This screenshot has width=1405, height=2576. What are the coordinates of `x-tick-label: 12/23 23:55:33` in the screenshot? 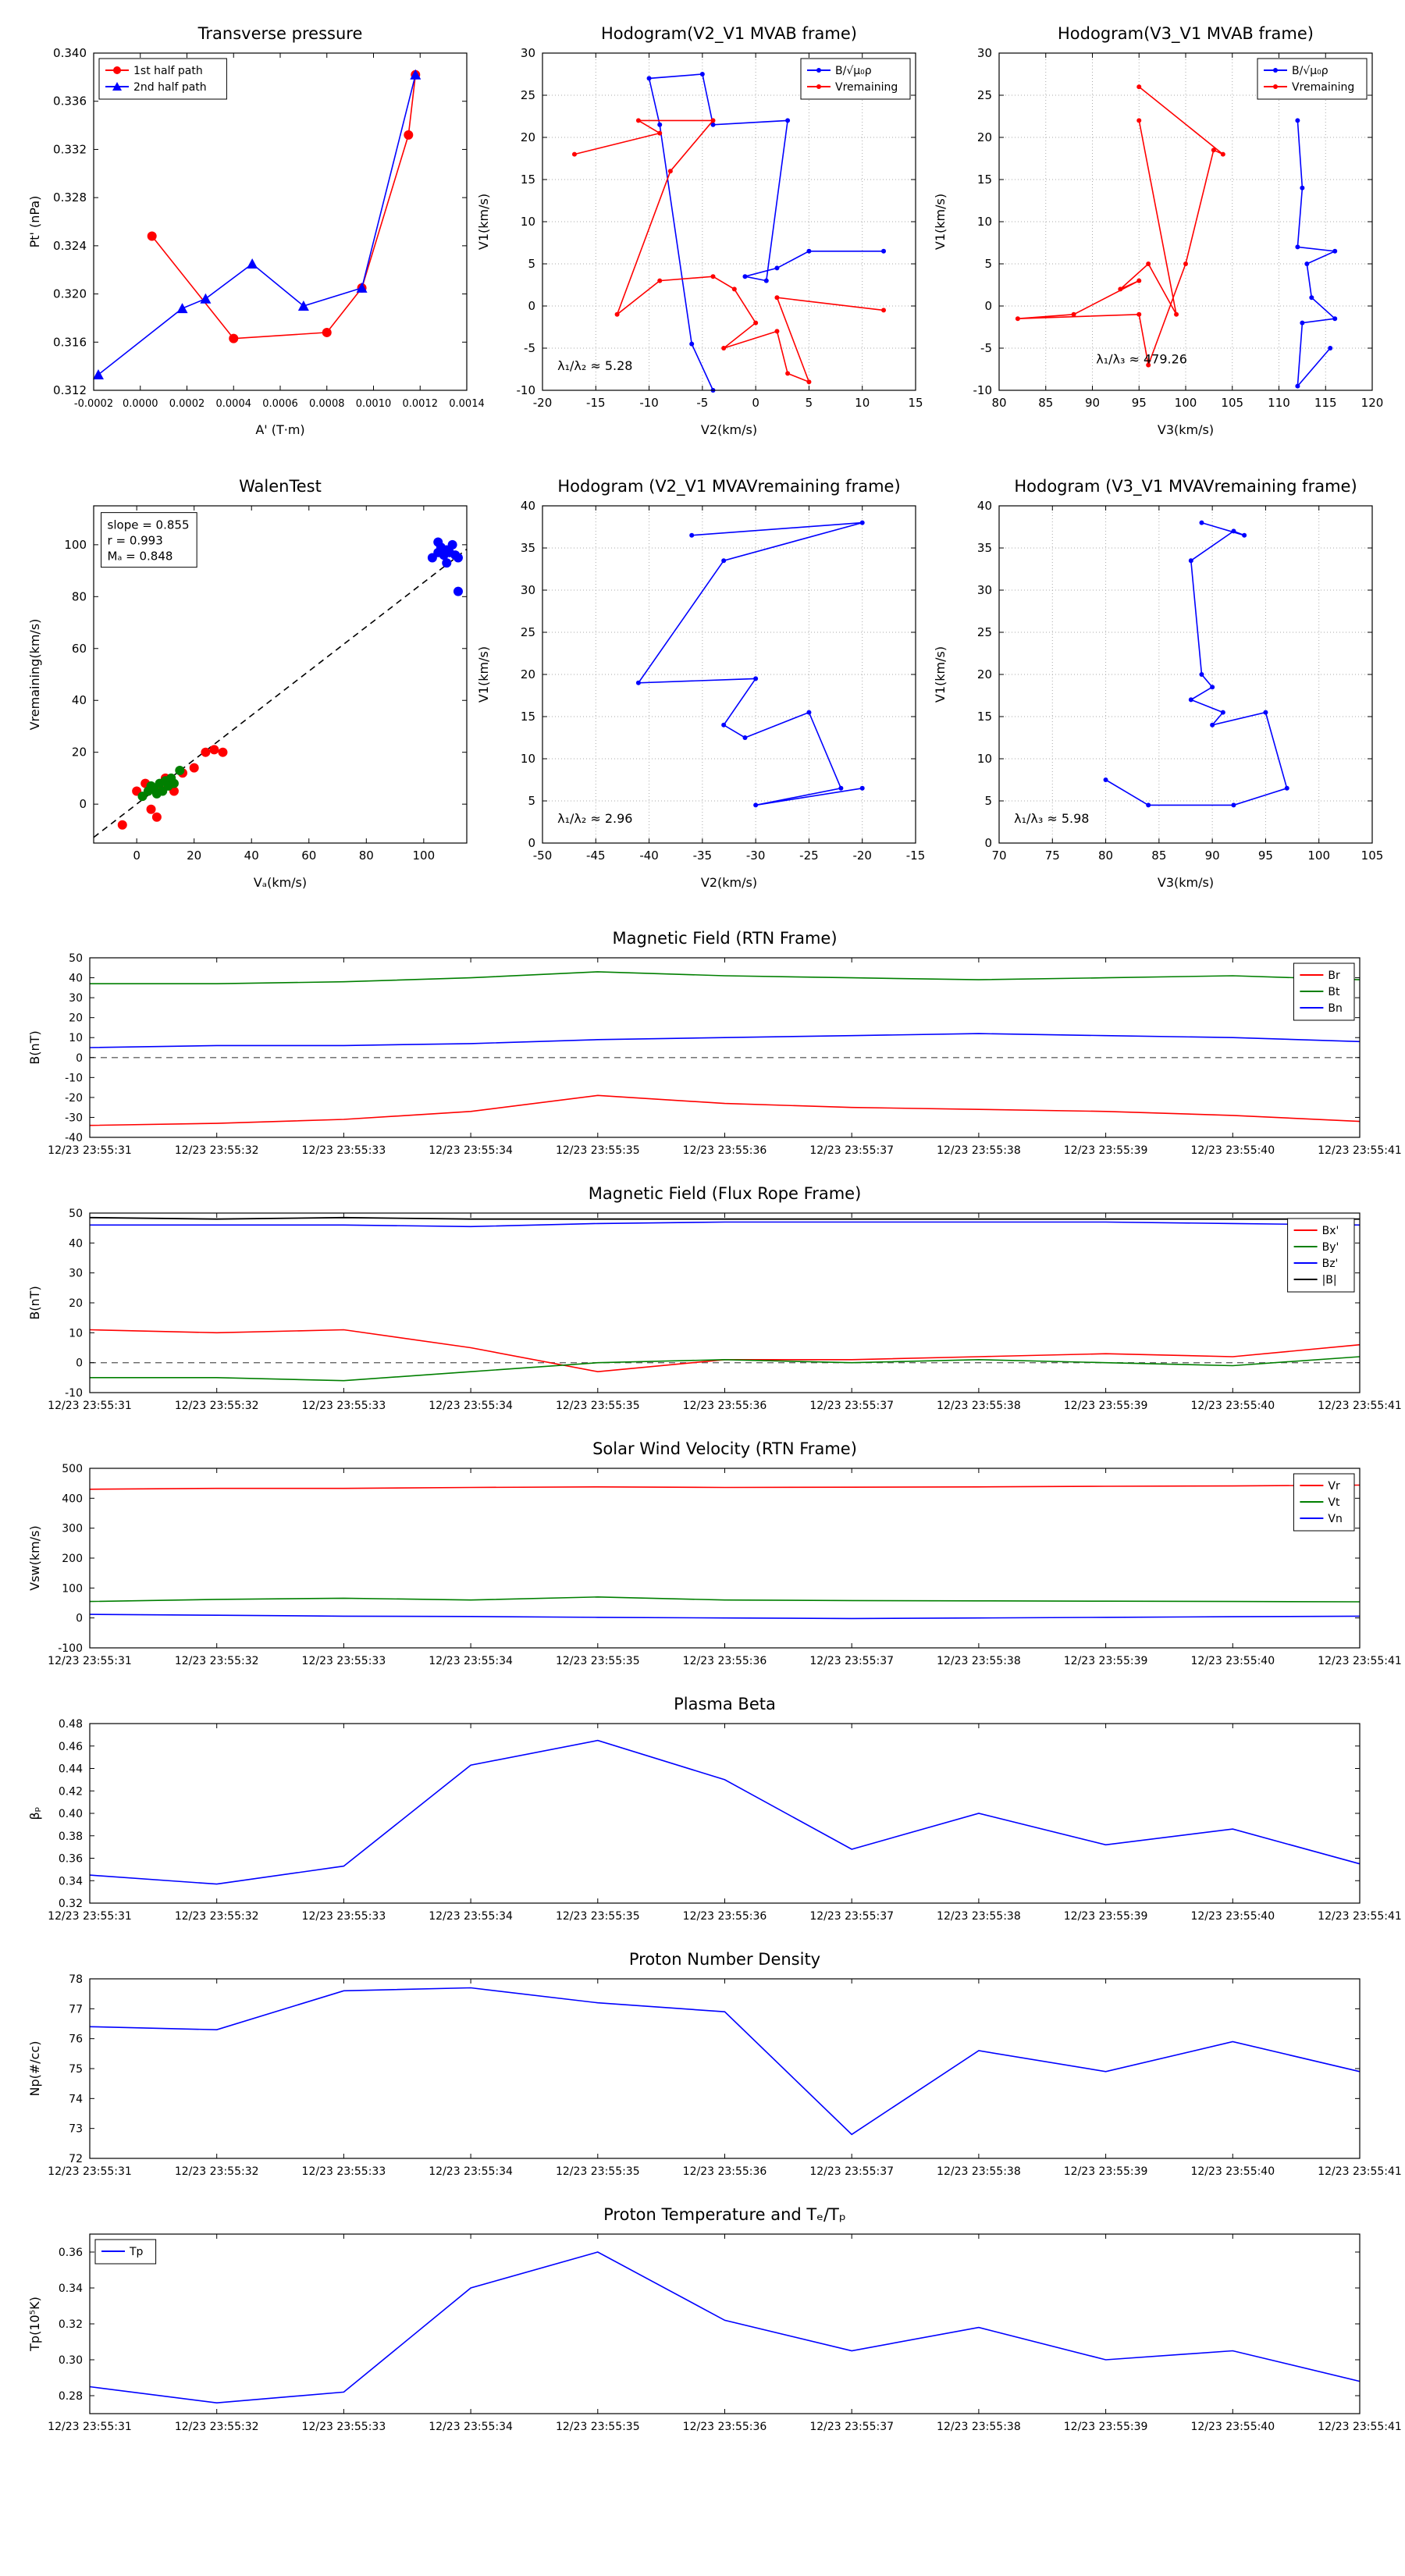 It's located at (344, 2171).